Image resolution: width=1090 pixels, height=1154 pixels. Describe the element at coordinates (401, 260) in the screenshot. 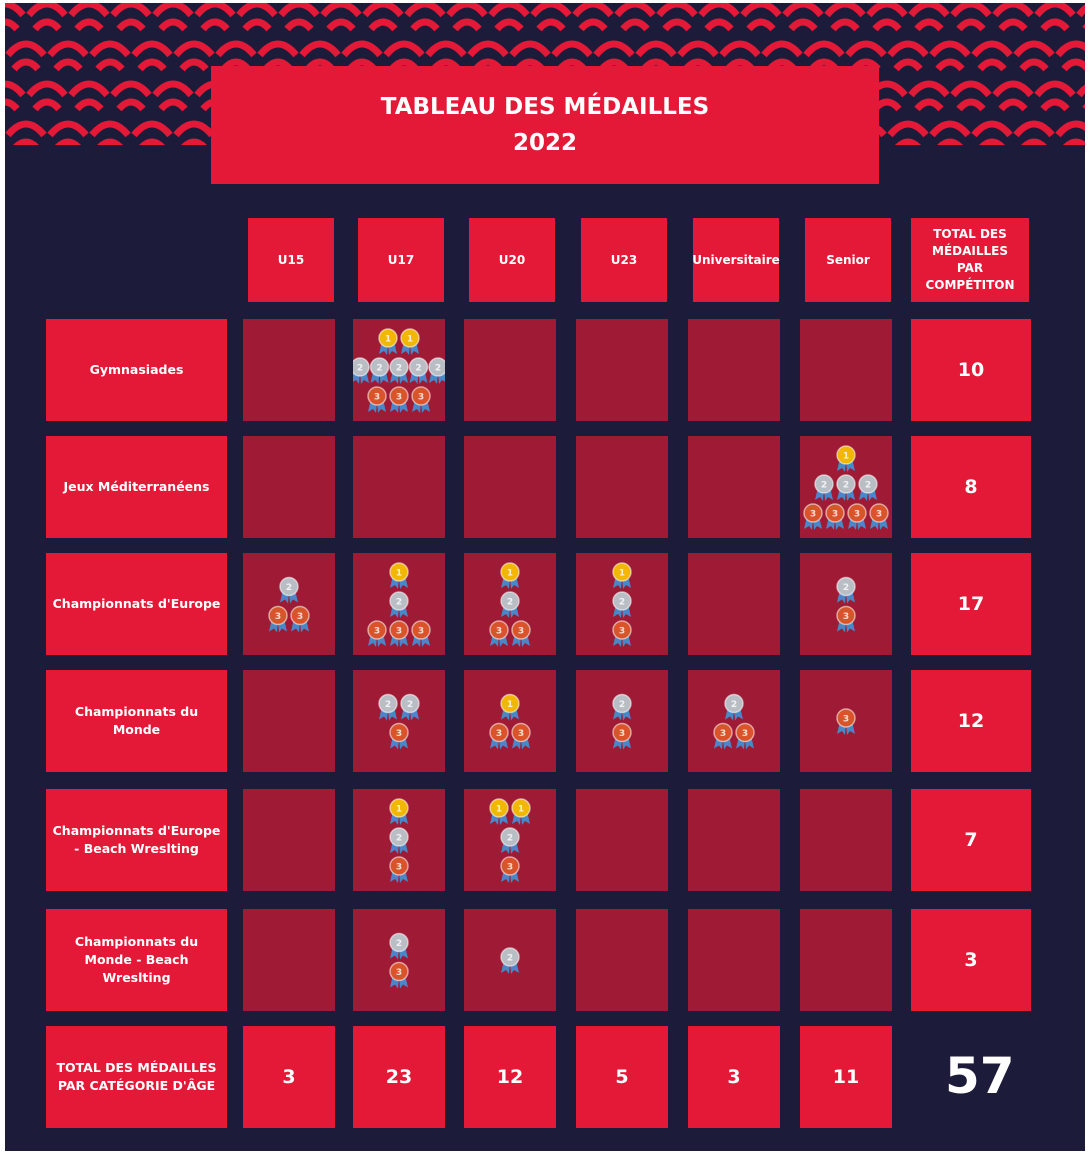

I see `column-header: U17` at that location.